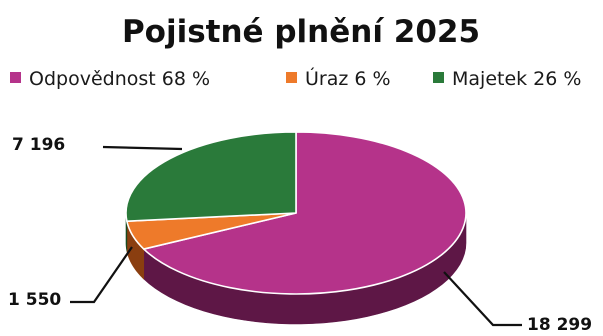 This screenshot has width=603, height=336. I want to click on legend-swatch-uraz, so click(291, 77).